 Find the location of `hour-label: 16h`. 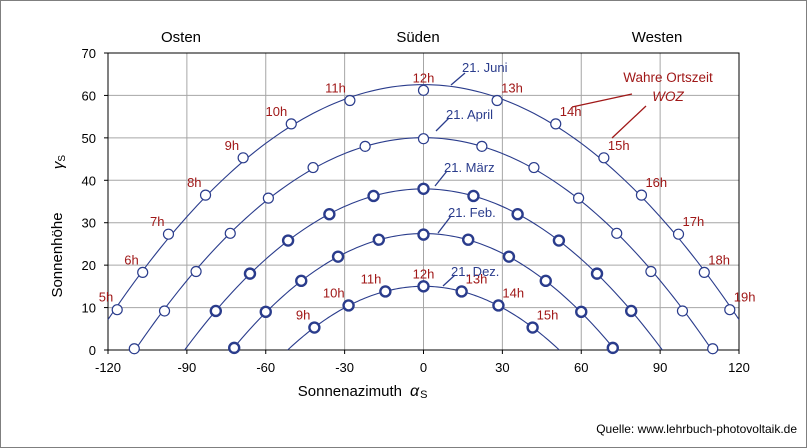

hour-label: 16h is located at coordinates (656, 182).